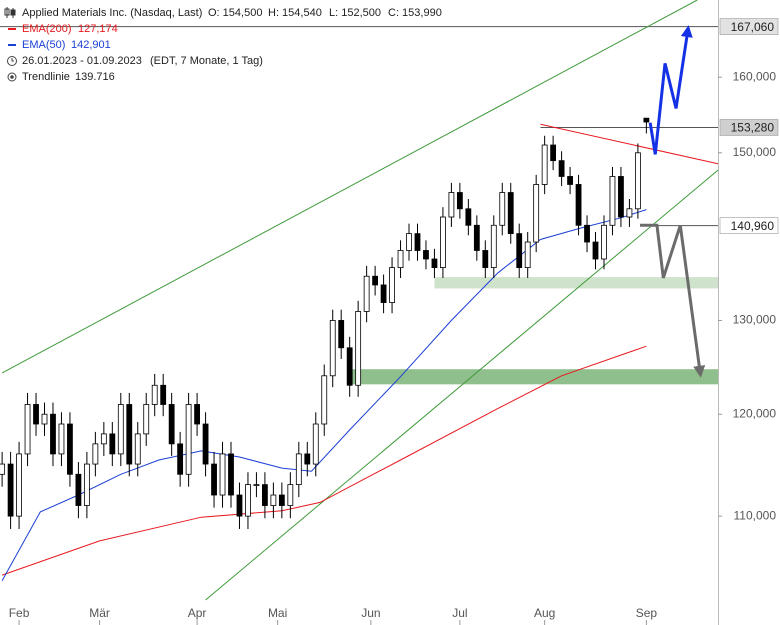  I want to click on x-tick-label: Jul, so click(459, 613).